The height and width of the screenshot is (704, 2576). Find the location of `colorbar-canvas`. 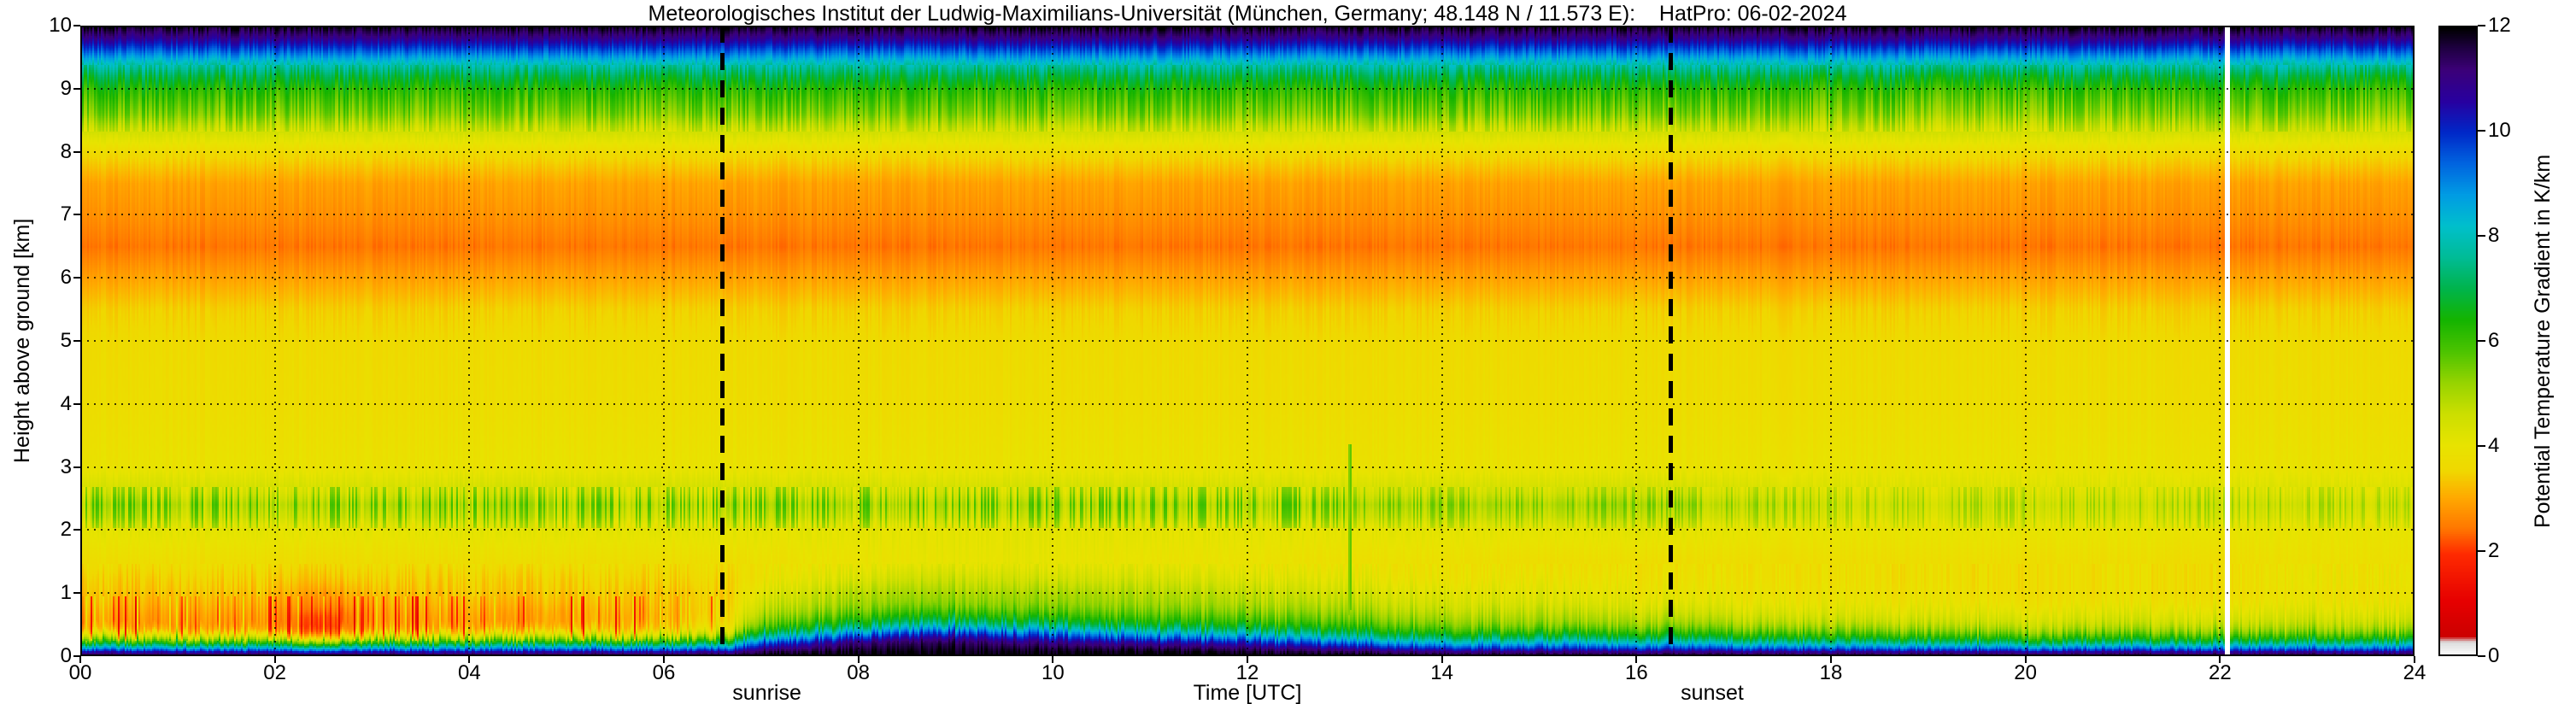

colorbar-canvas is located at coordinates (2458, 340).